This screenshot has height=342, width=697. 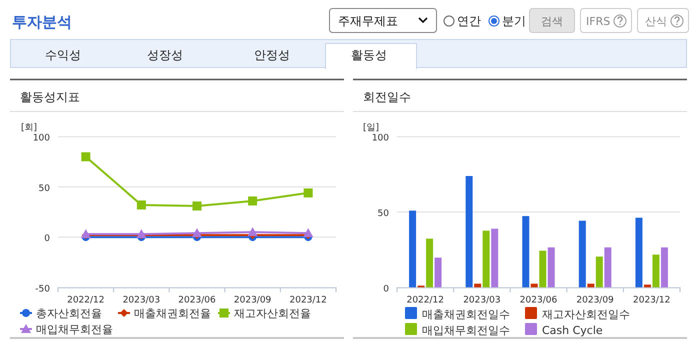 I want to click on legend-label: 매입채무회전일수, so click(x=466, y=330).